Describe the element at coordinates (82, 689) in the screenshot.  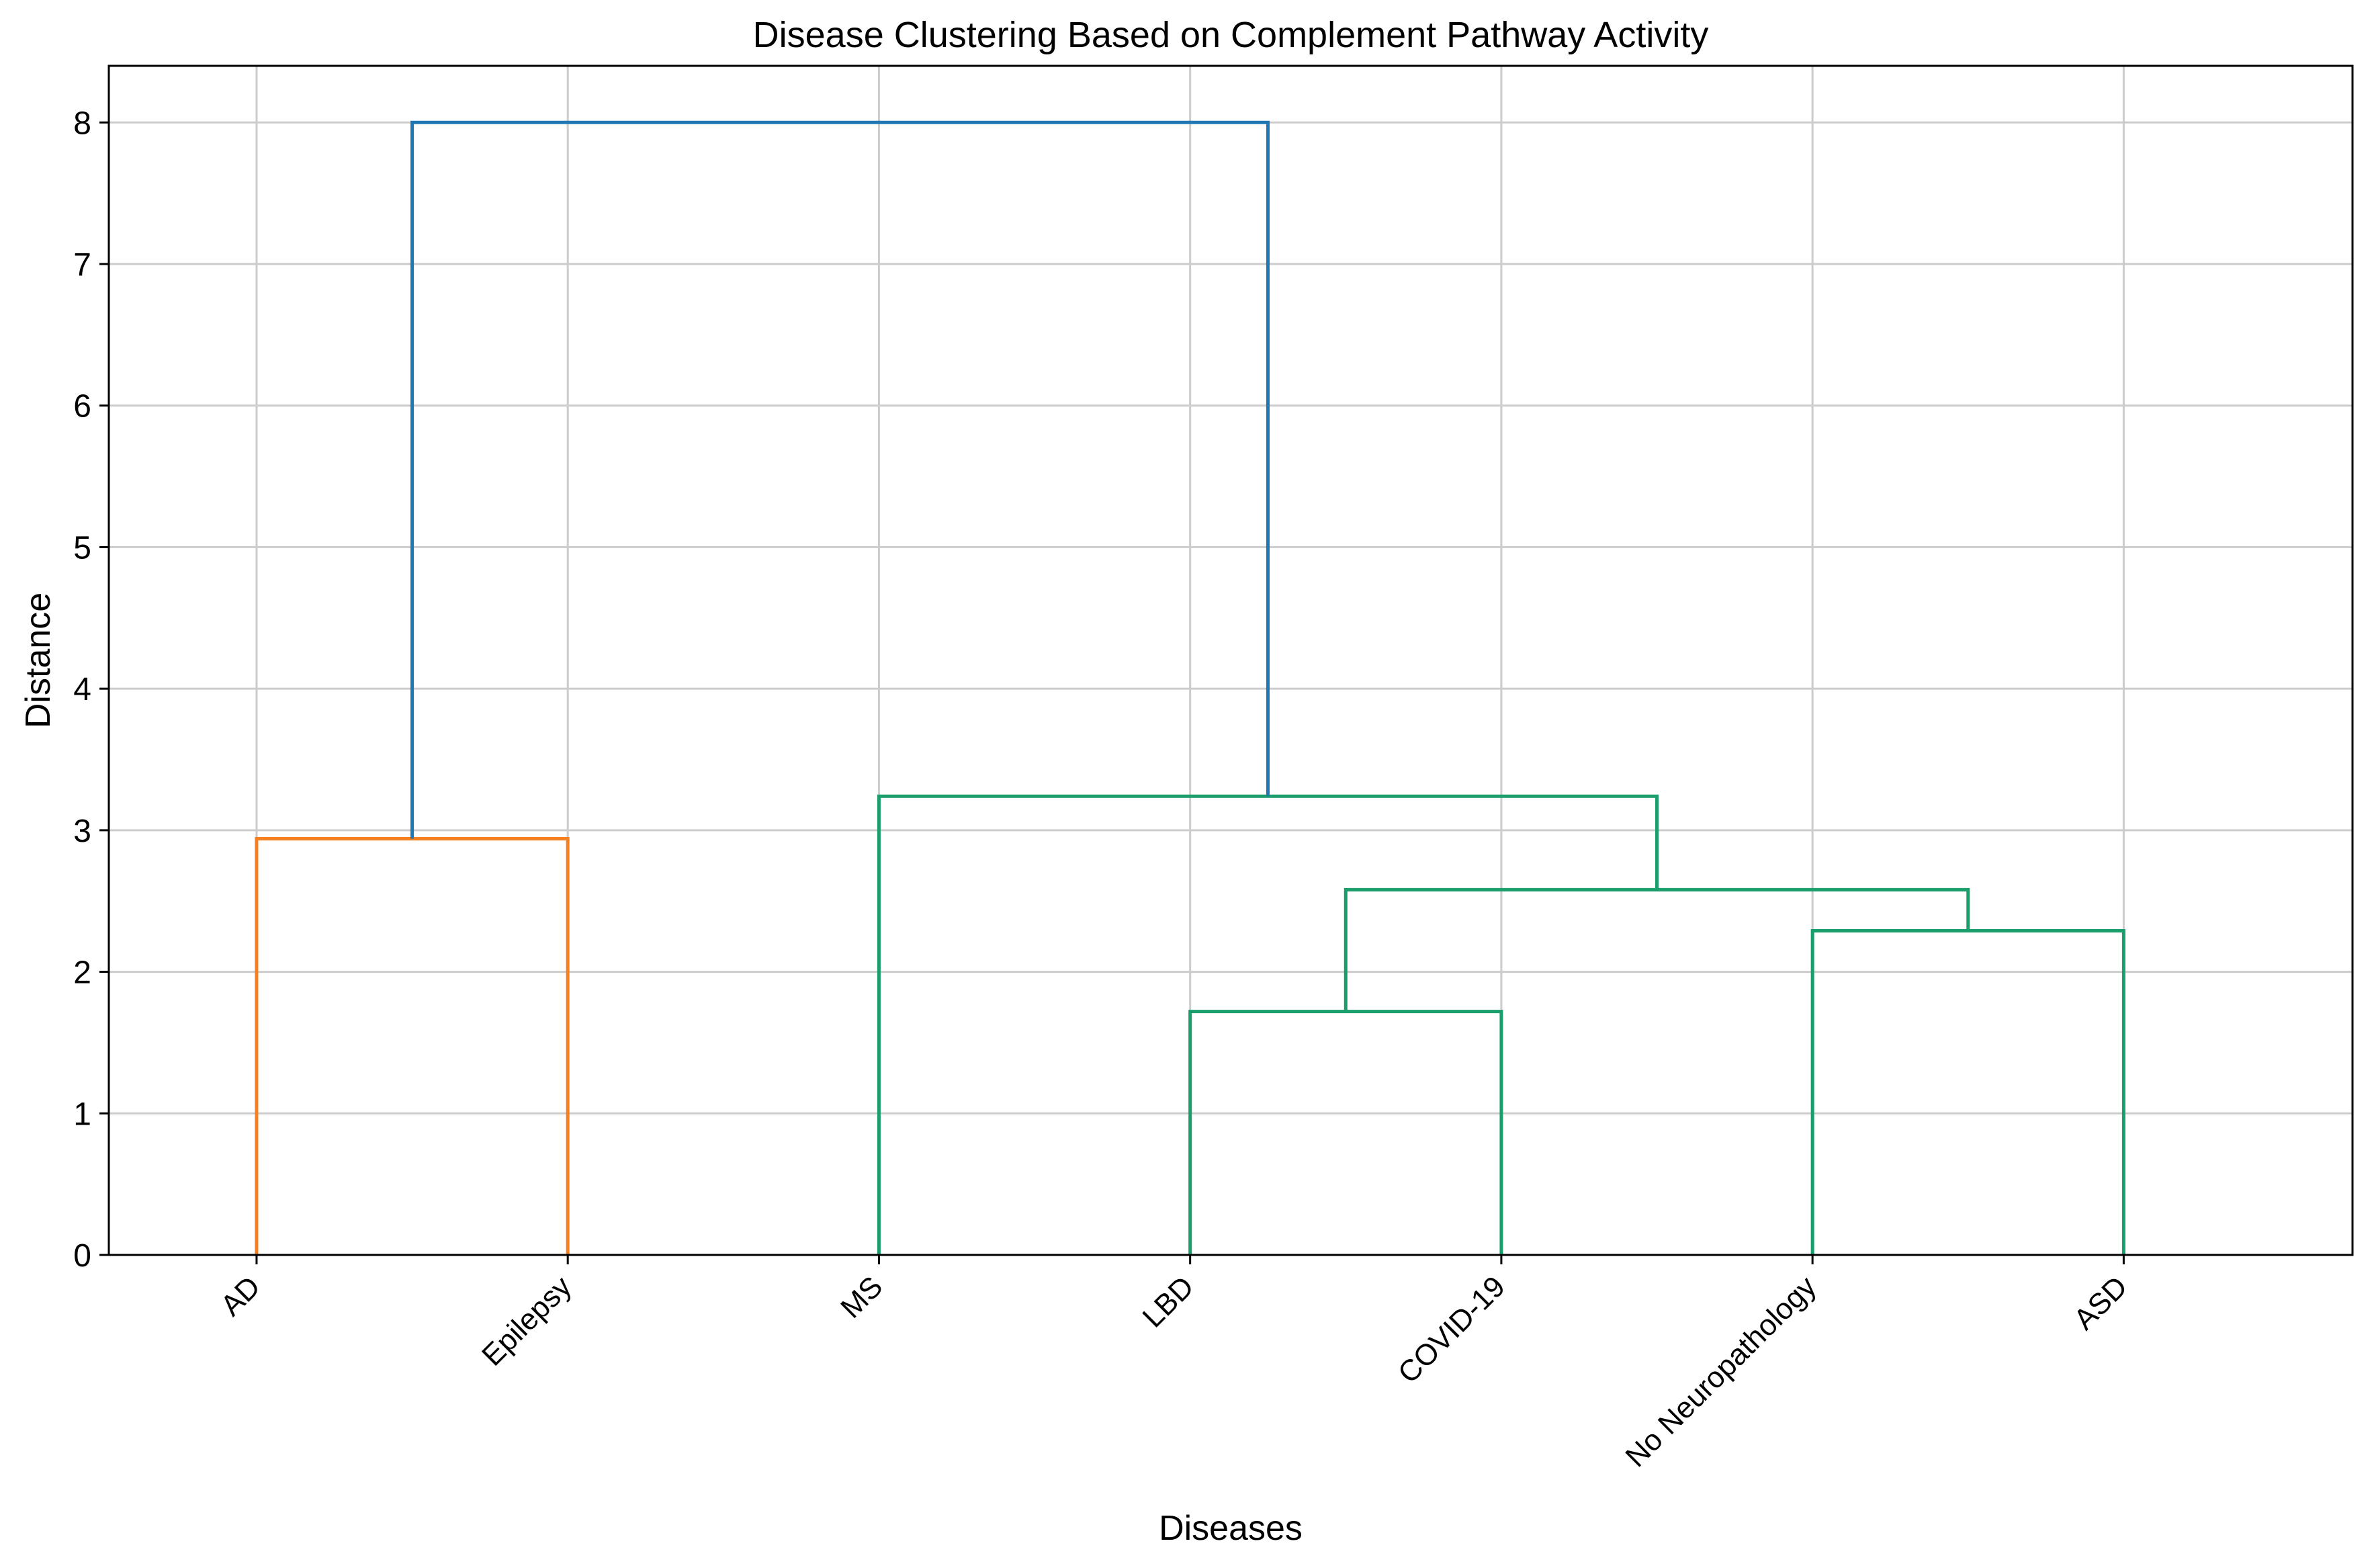
I see `y-tick-label: 4` at that location.